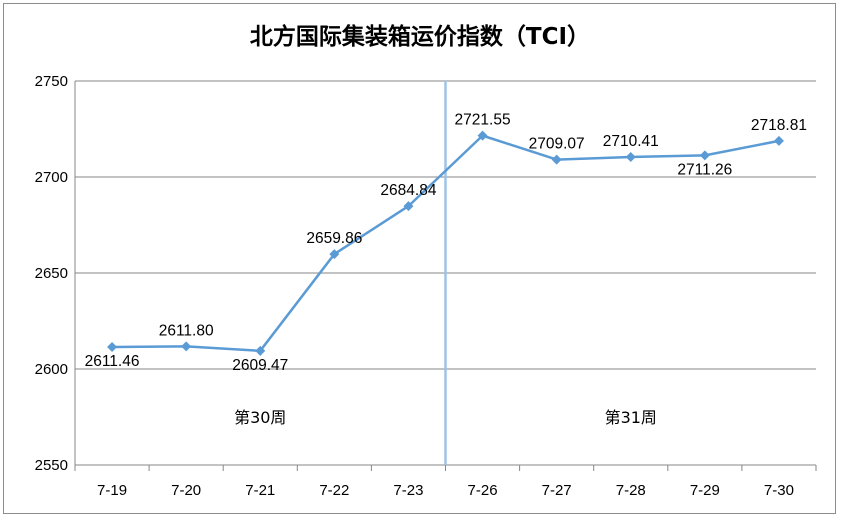 The image size is (841, 519). I want to click on week-label: 第31周, so click(631, 417).